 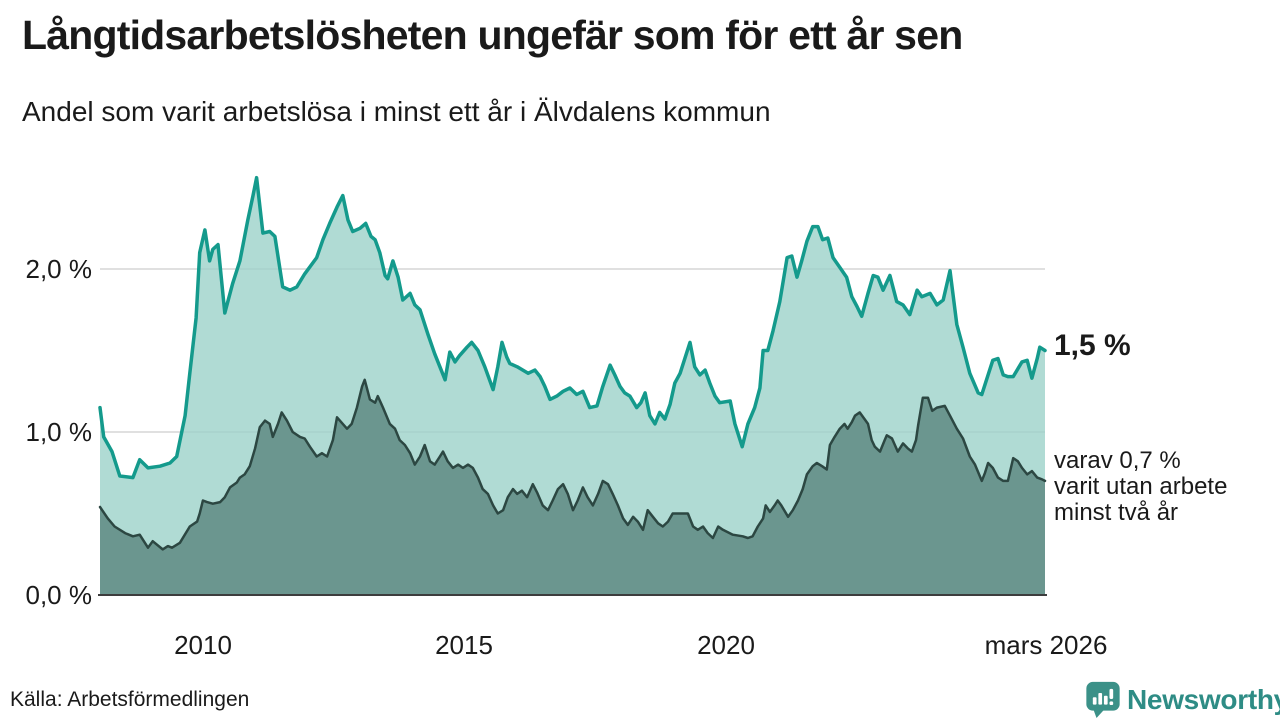 I want to click on x-axis-label-2015: 2015, so click(x=464, y=645).